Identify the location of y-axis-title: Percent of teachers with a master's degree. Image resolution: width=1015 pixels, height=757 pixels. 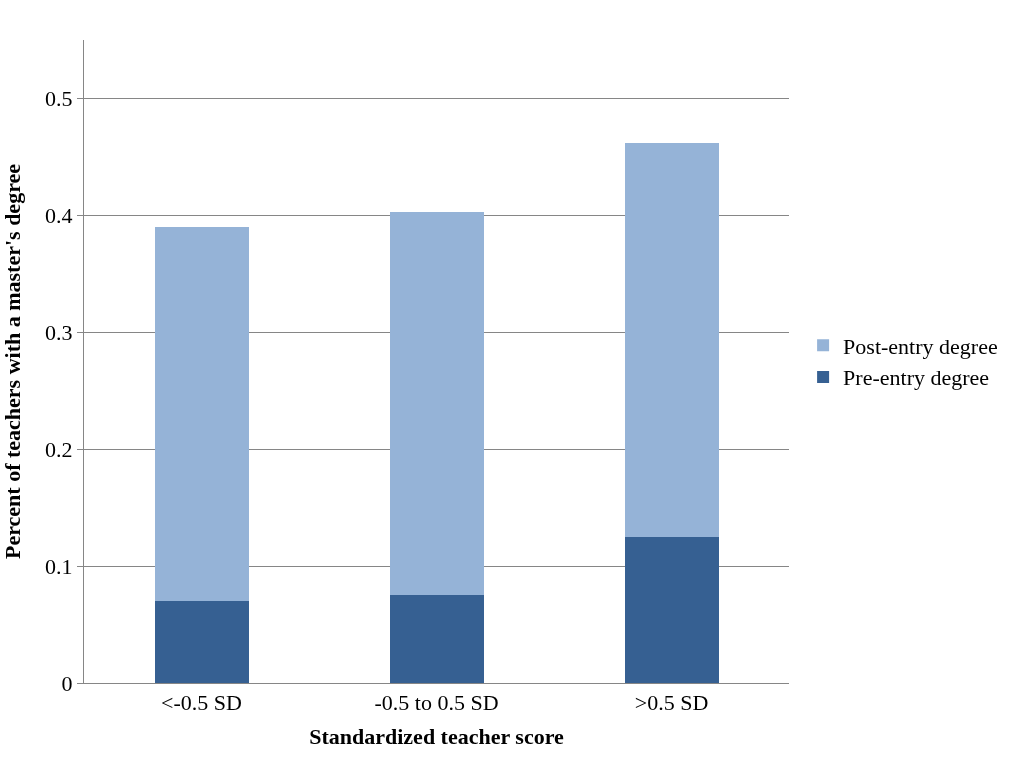
(12, 361).